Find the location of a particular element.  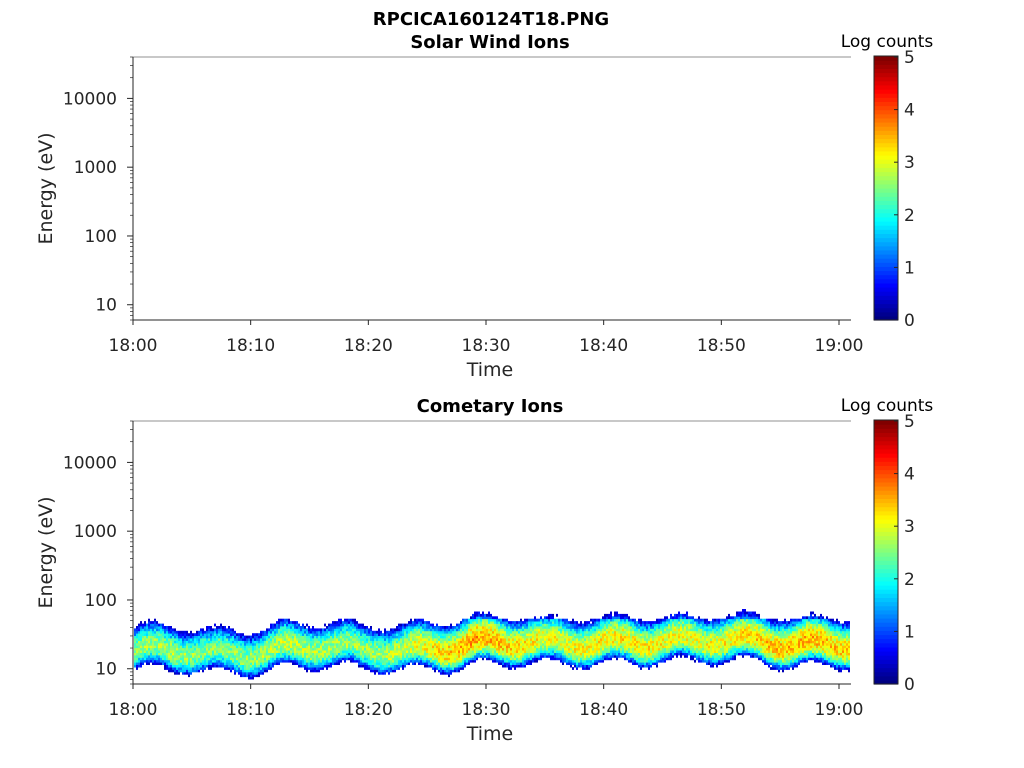

colorbar-segment is located at coordinates (886, 248).